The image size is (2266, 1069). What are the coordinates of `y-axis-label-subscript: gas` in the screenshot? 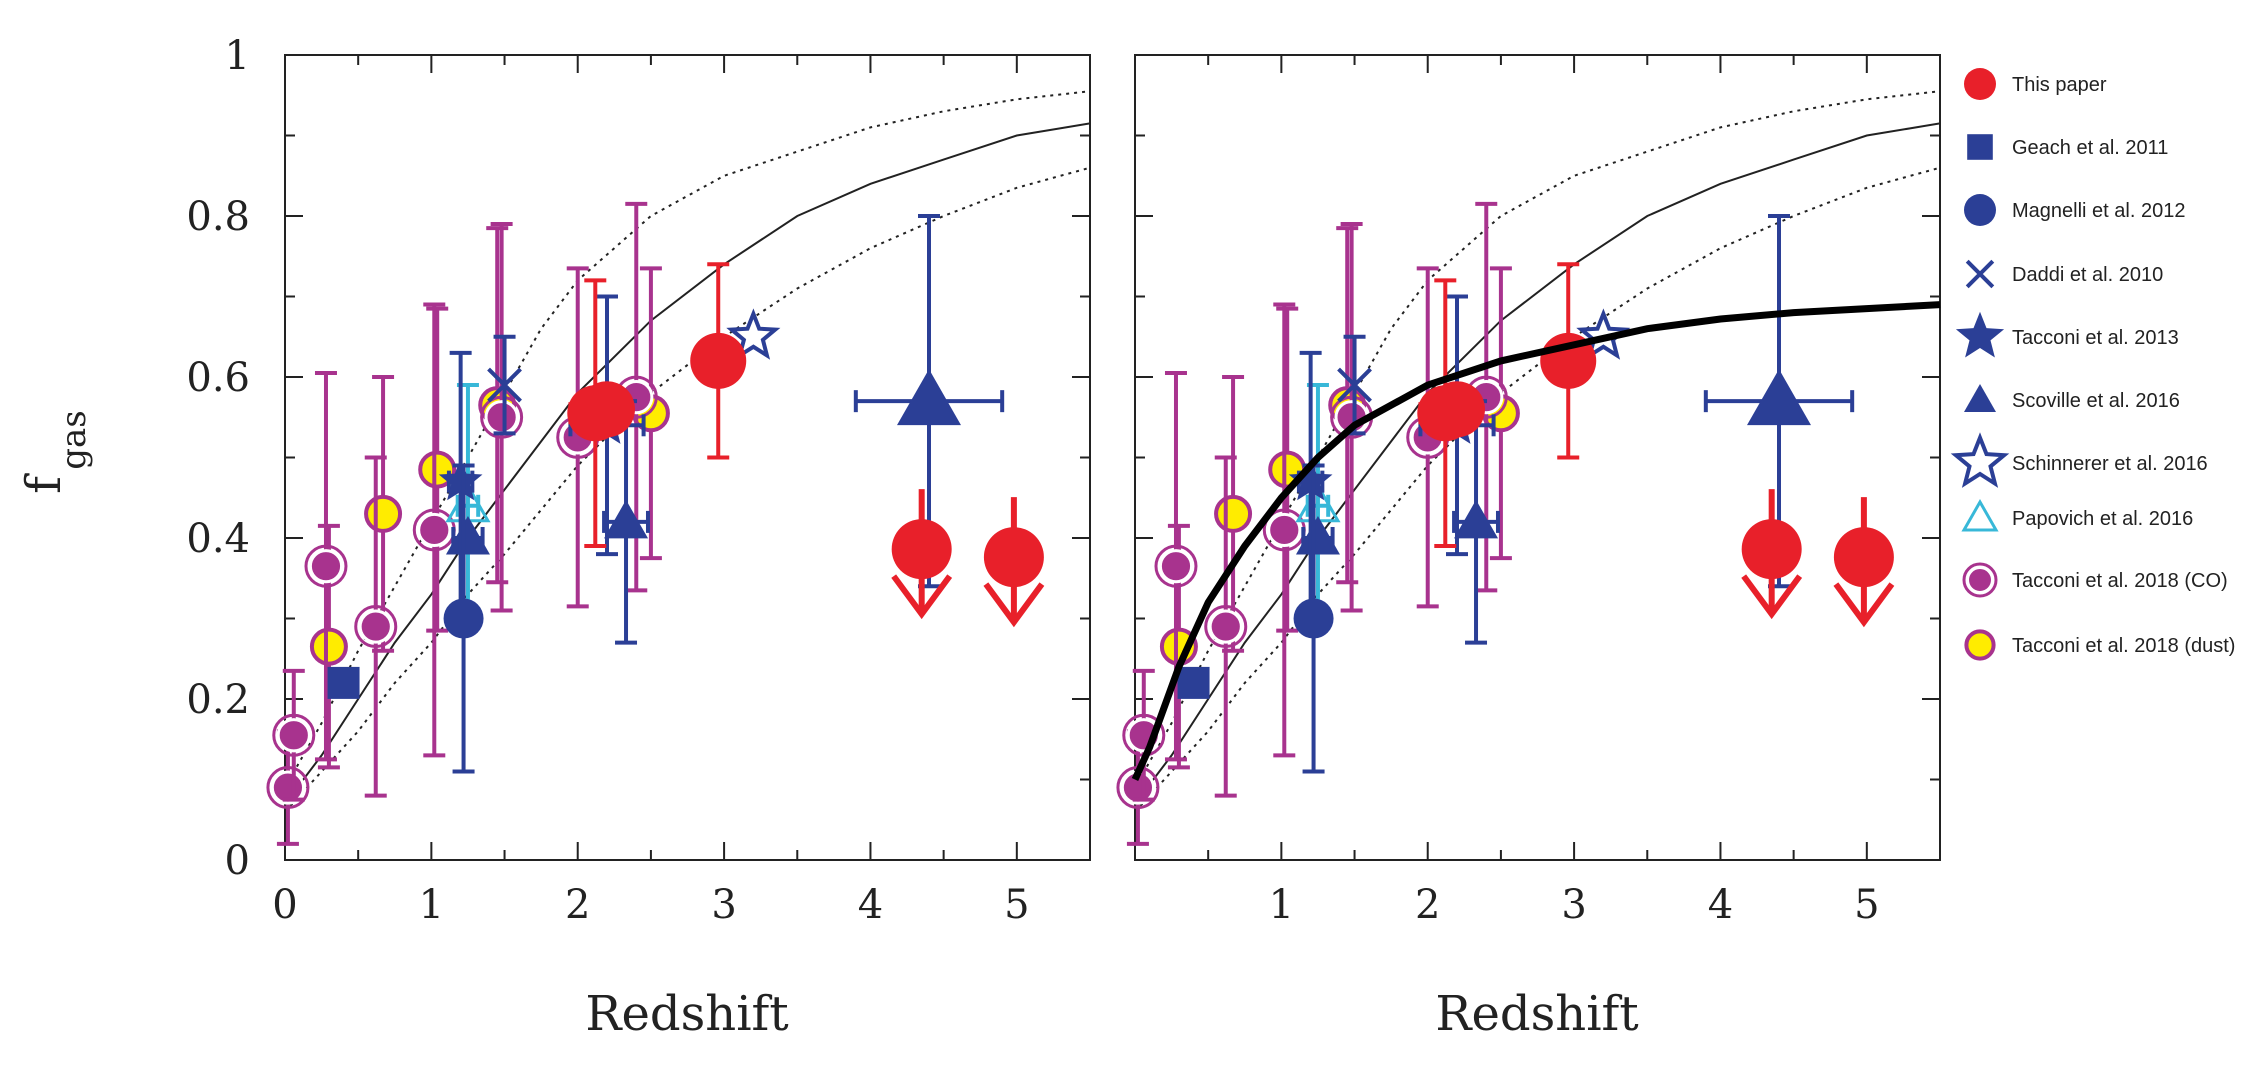 It's located at (74, 439).